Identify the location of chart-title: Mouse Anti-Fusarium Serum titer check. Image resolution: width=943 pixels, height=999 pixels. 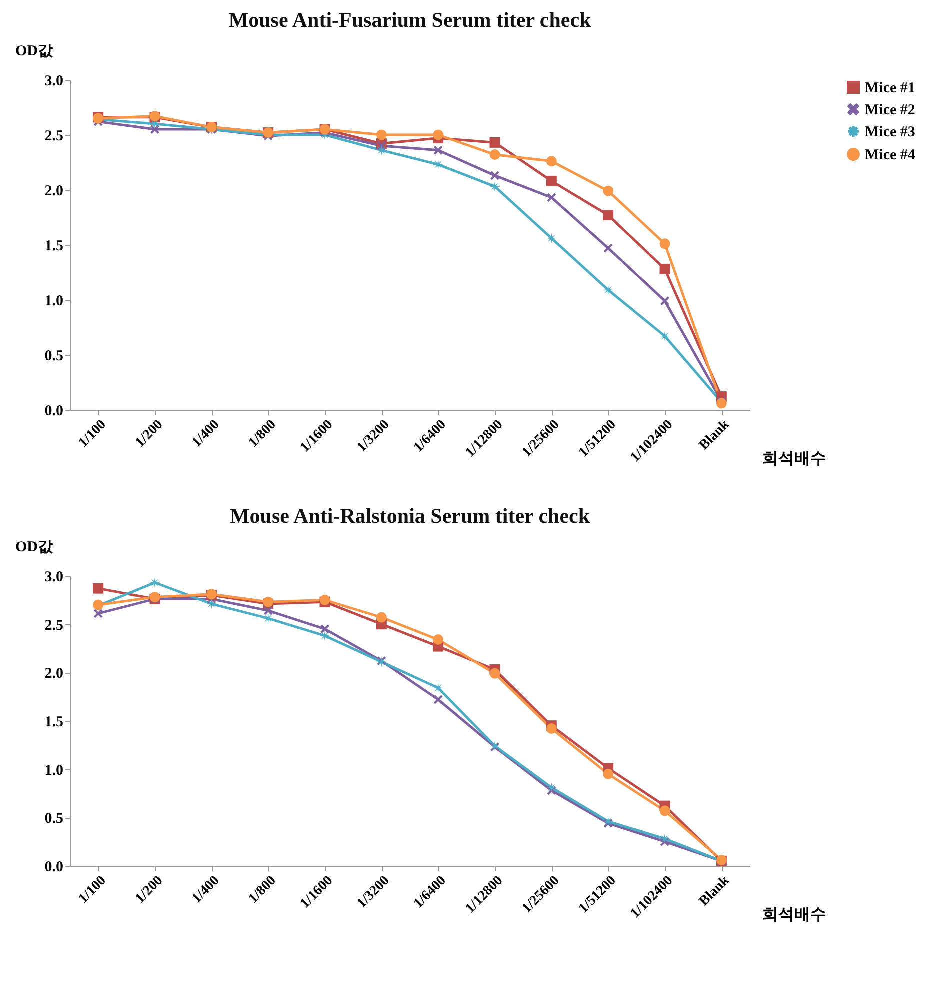
(410, 20).